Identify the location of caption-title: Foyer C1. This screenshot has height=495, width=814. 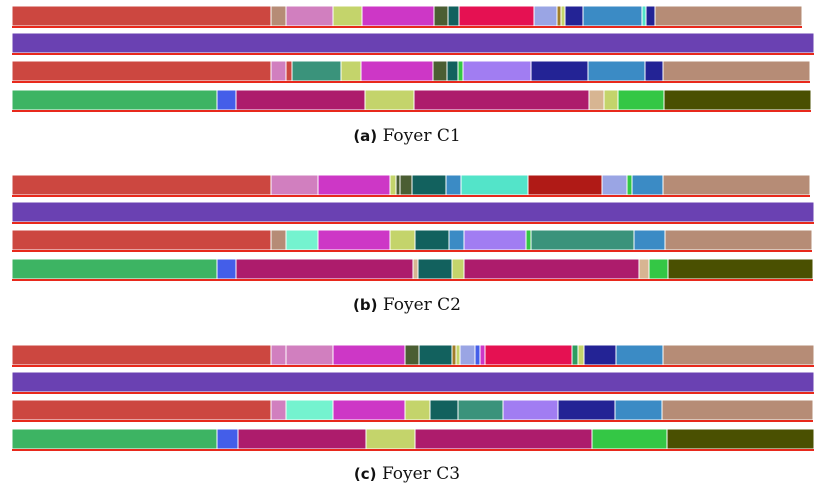
(421, 136).